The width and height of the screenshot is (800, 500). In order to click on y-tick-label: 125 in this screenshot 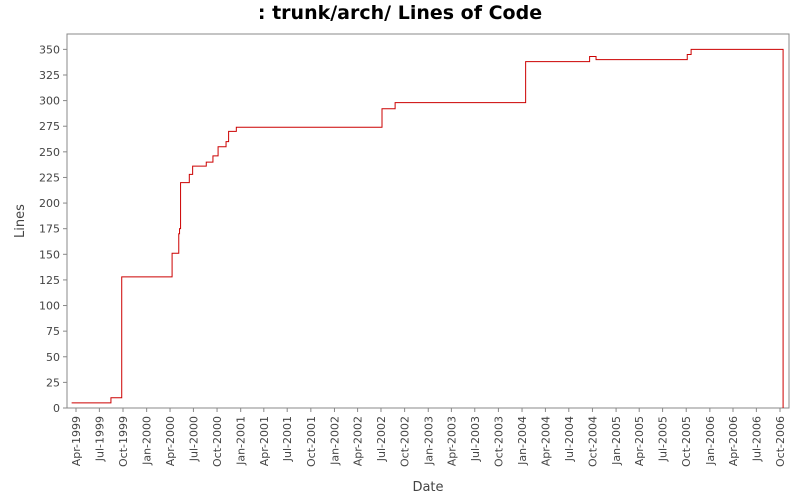, I will do `click(49, 280)`.